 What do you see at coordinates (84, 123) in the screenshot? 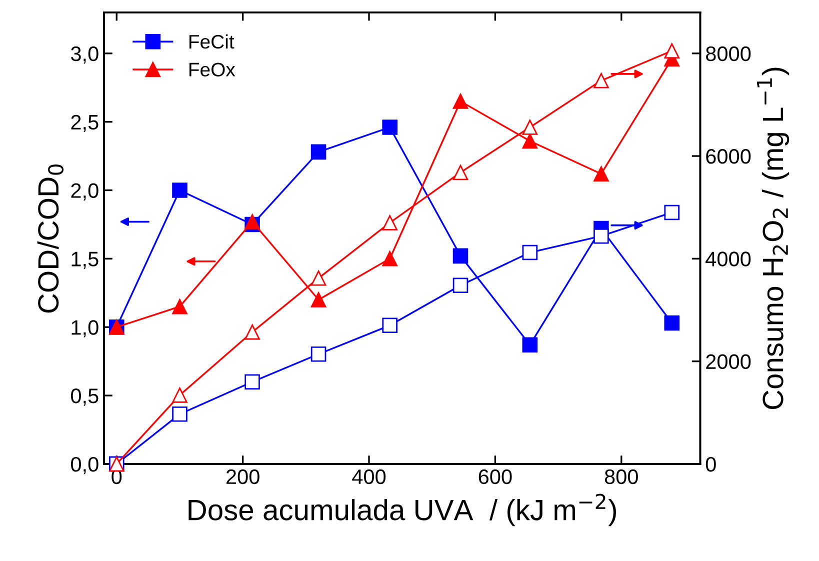
I see `y-tick-label: 2,5` at bounding box center [84, 123].